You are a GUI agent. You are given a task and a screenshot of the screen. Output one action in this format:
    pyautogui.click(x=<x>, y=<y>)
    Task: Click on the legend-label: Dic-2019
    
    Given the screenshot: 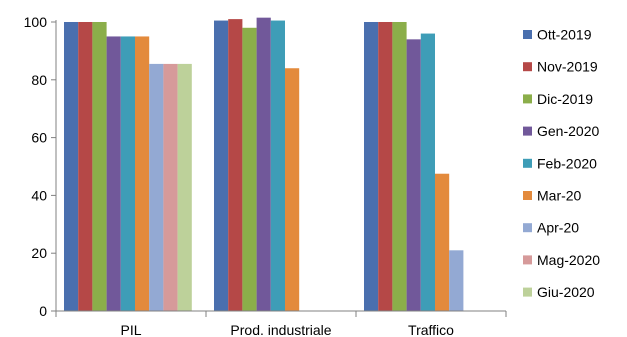 What is the action you would take?
    pyautogui.click(x=565, y=99)
    